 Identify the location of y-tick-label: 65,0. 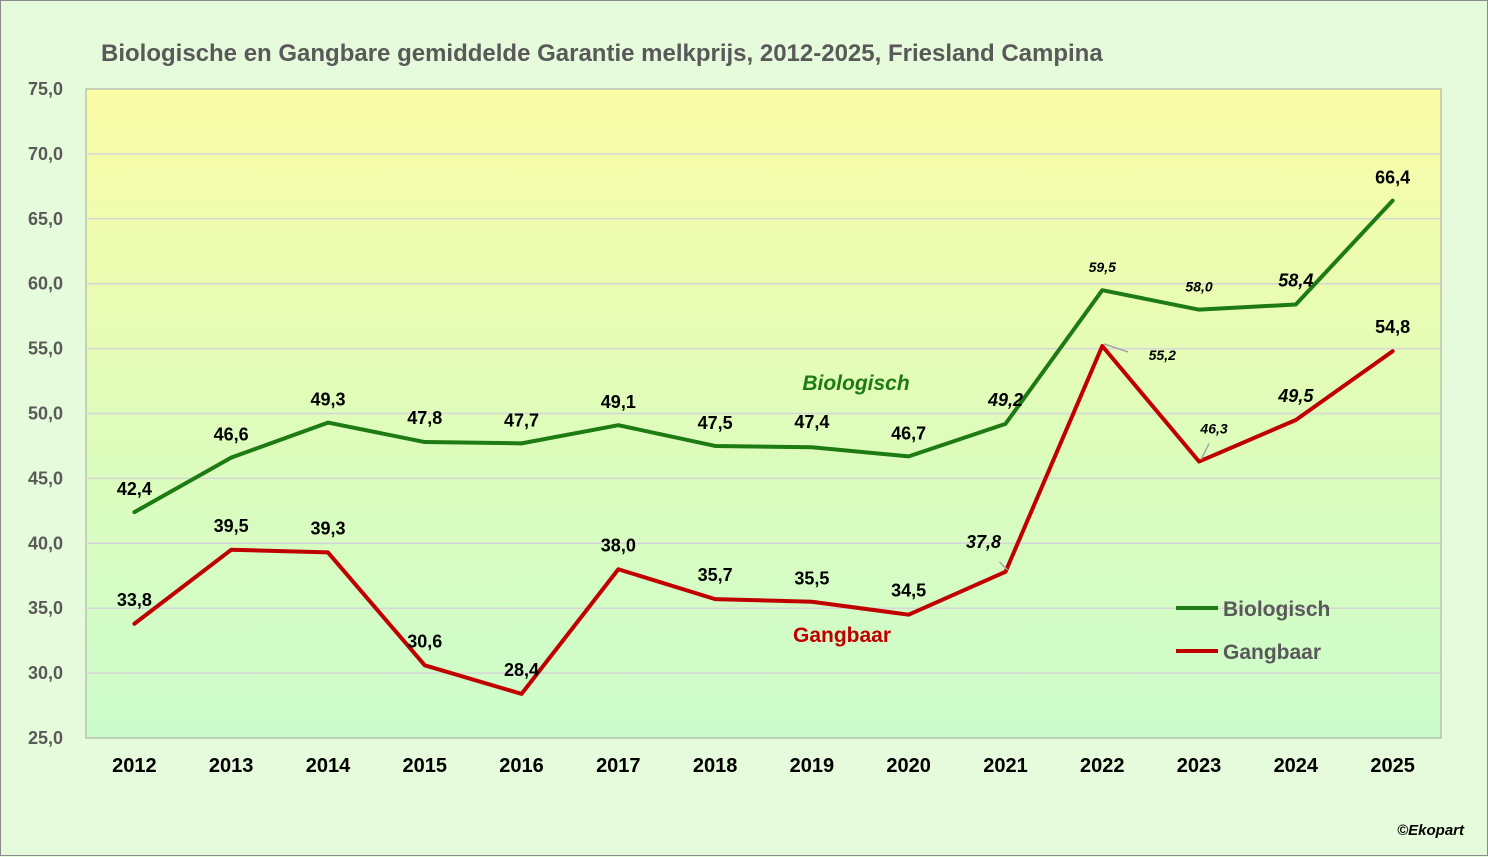
(45, 219).